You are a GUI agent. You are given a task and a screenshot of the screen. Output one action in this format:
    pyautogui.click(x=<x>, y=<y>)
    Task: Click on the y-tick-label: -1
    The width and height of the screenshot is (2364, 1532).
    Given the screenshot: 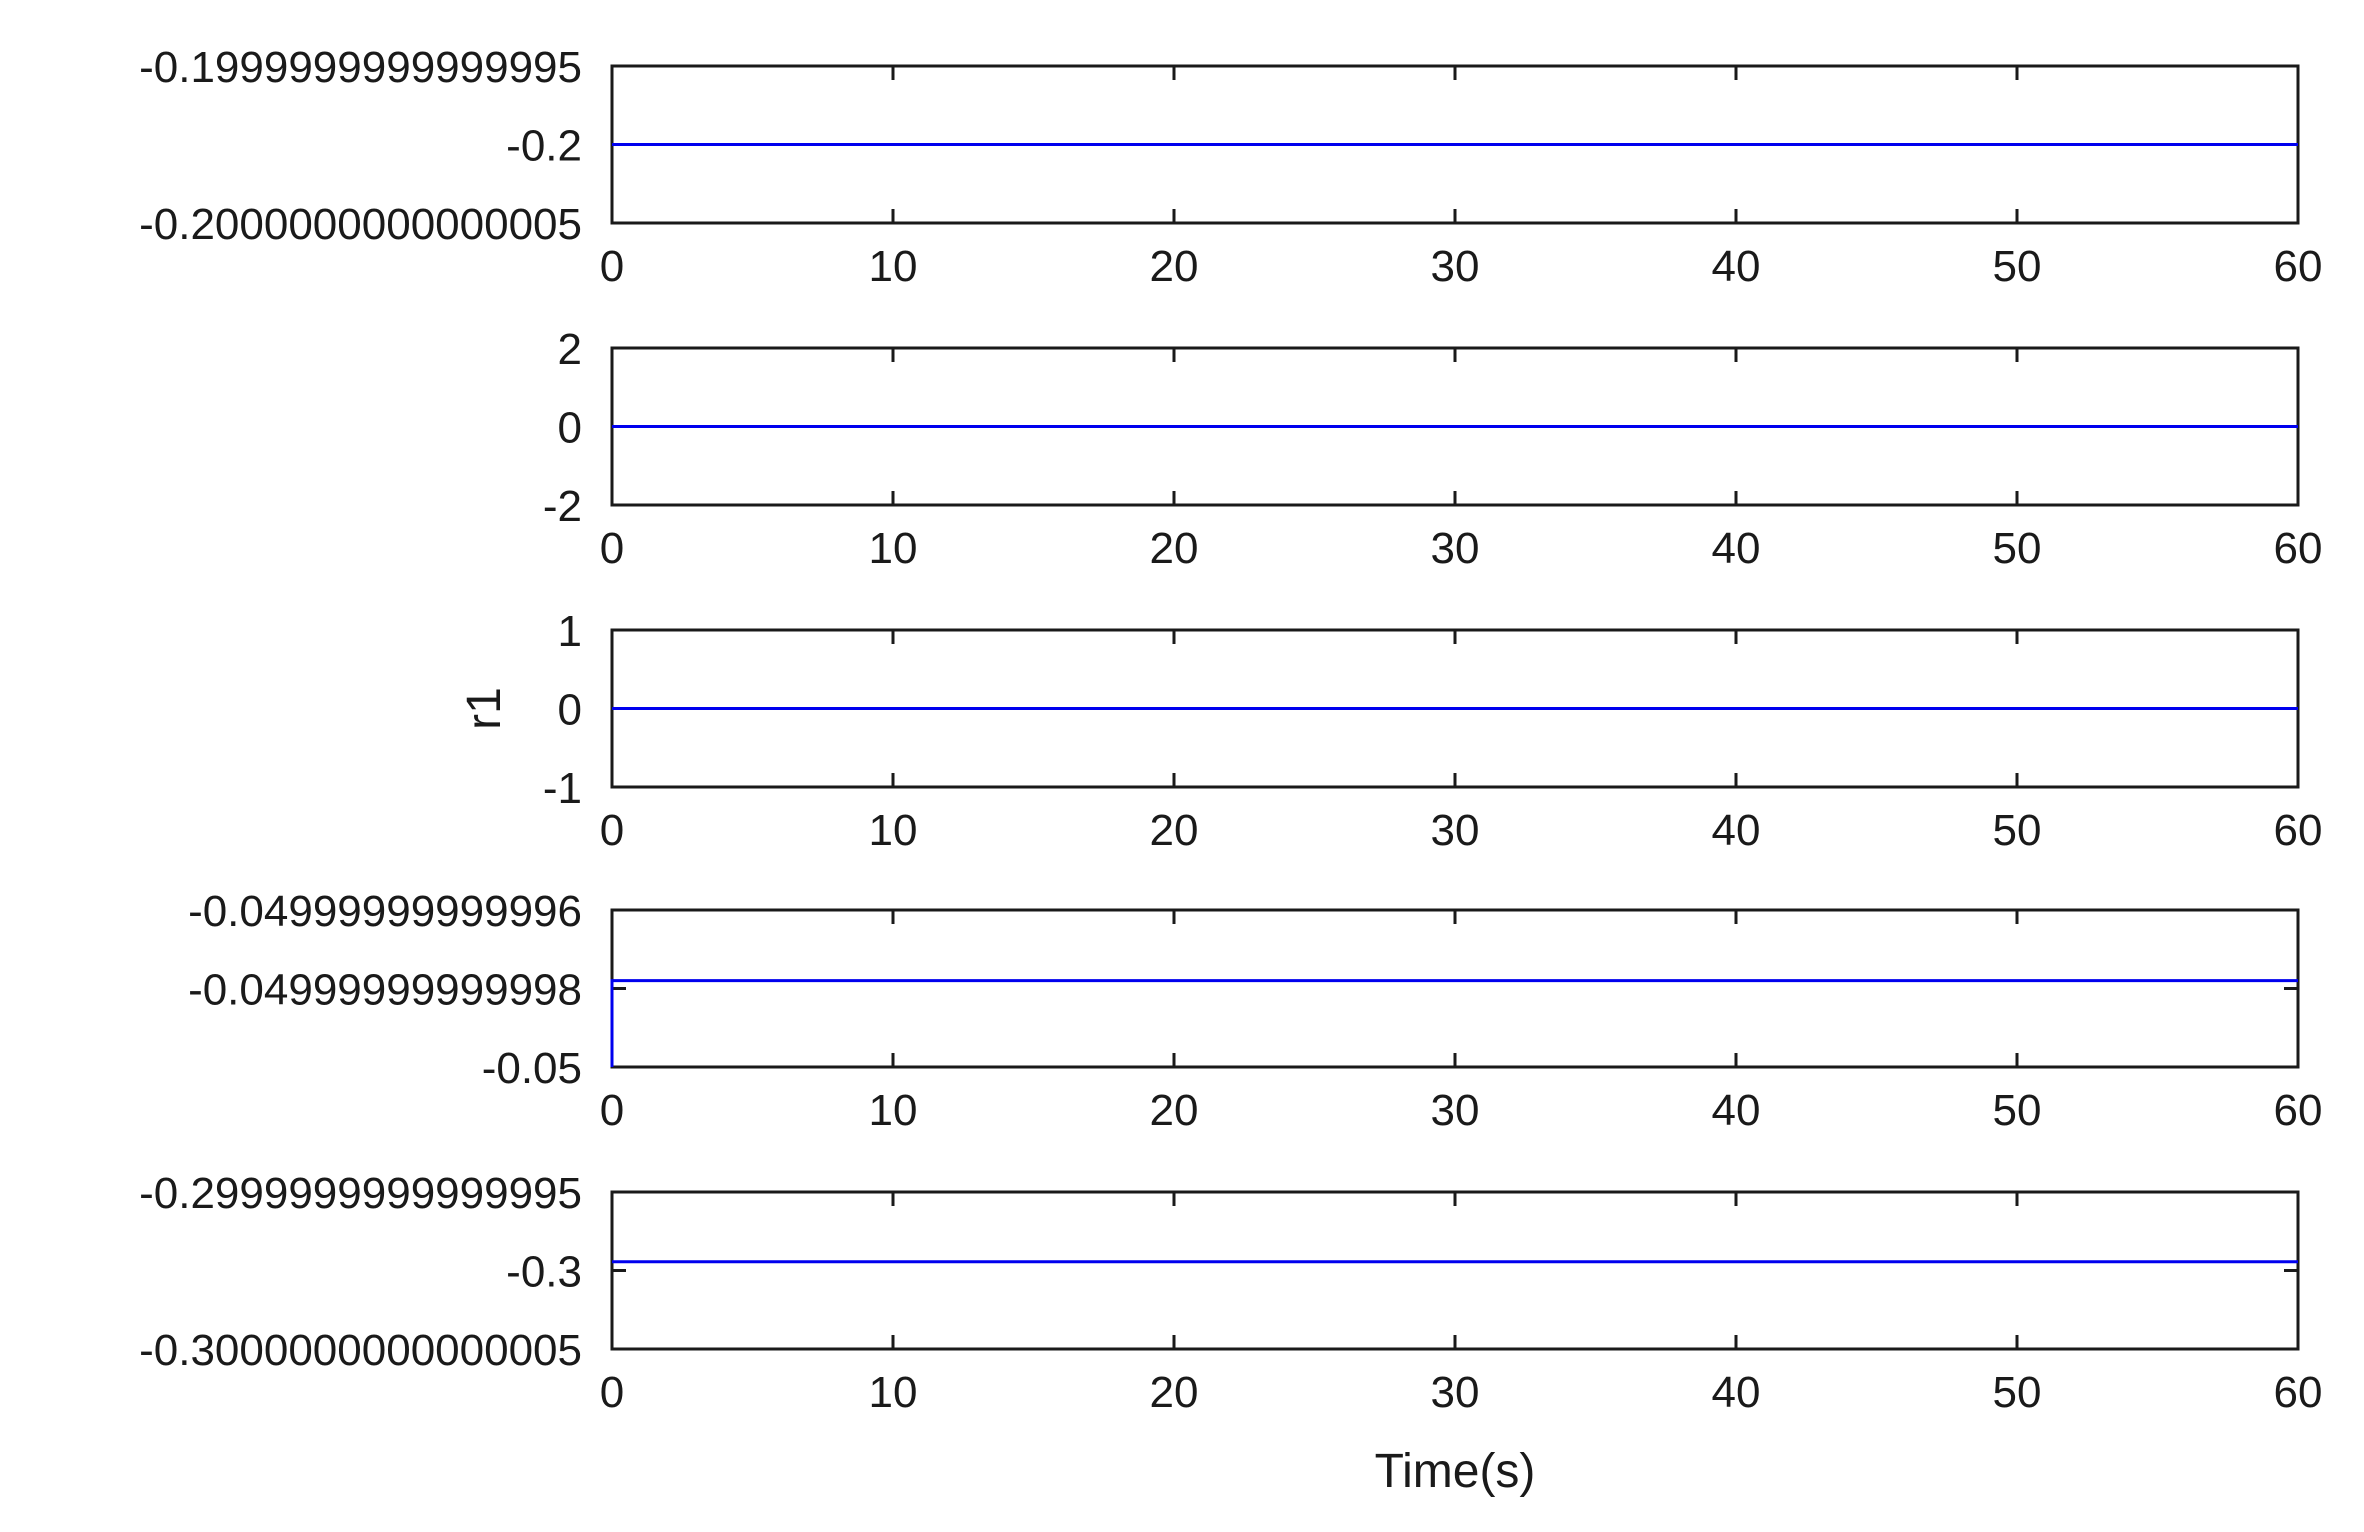 What is the action you would take?
    pyautogui.click(x=562, y=788)
    